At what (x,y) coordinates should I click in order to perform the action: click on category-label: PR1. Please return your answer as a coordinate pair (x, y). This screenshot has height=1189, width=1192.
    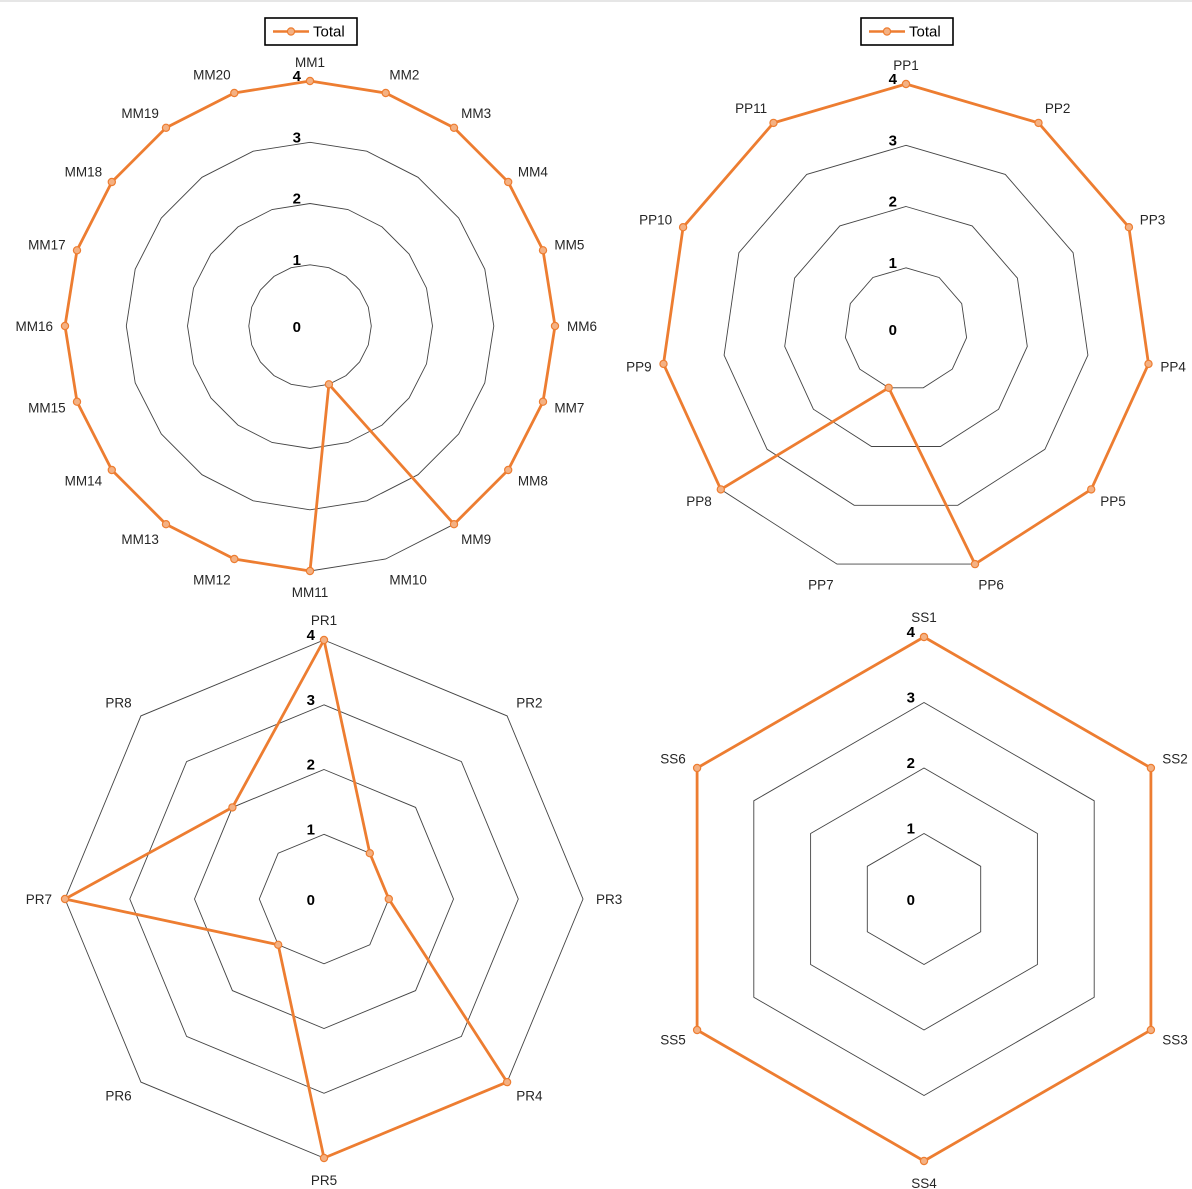
    Looking at the image, I should click on (324, 620).